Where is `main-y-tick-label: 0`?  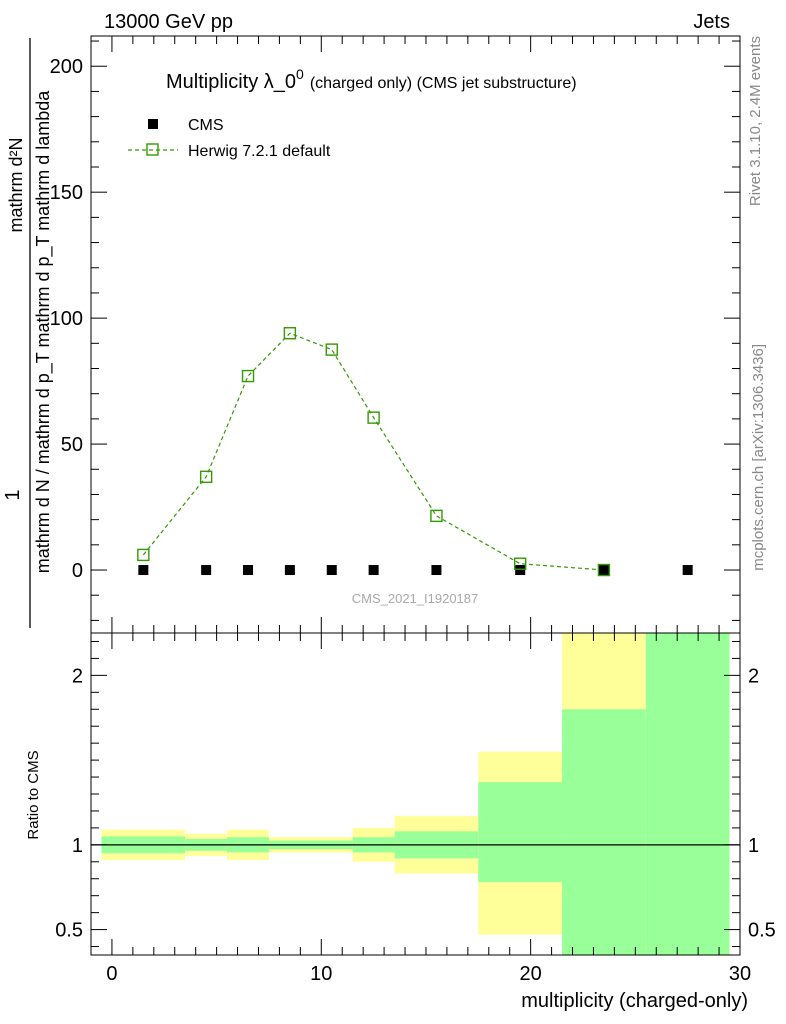
main-y-tick-label: 0 is located at coordinates (77, 571).